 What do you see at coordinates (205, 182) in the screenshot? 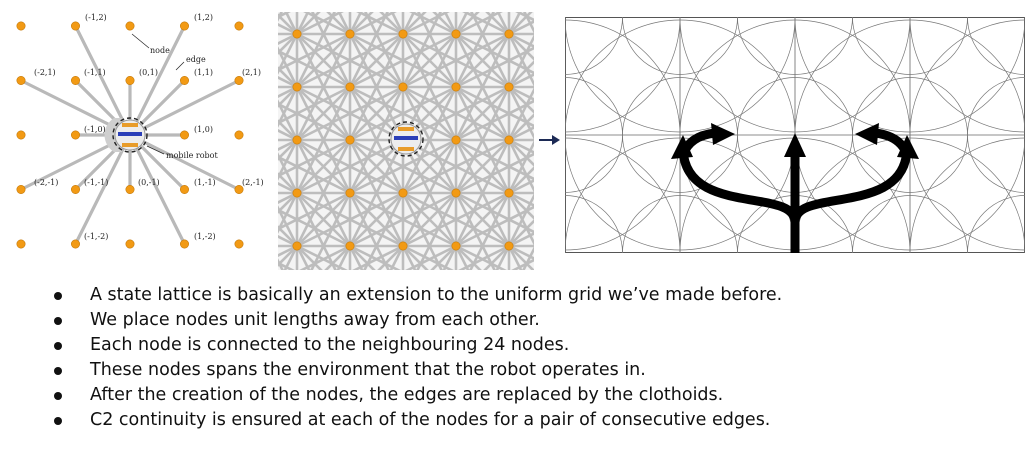
I see `label-1-neg1: (1,-1)` at bounding box center [205, 182].